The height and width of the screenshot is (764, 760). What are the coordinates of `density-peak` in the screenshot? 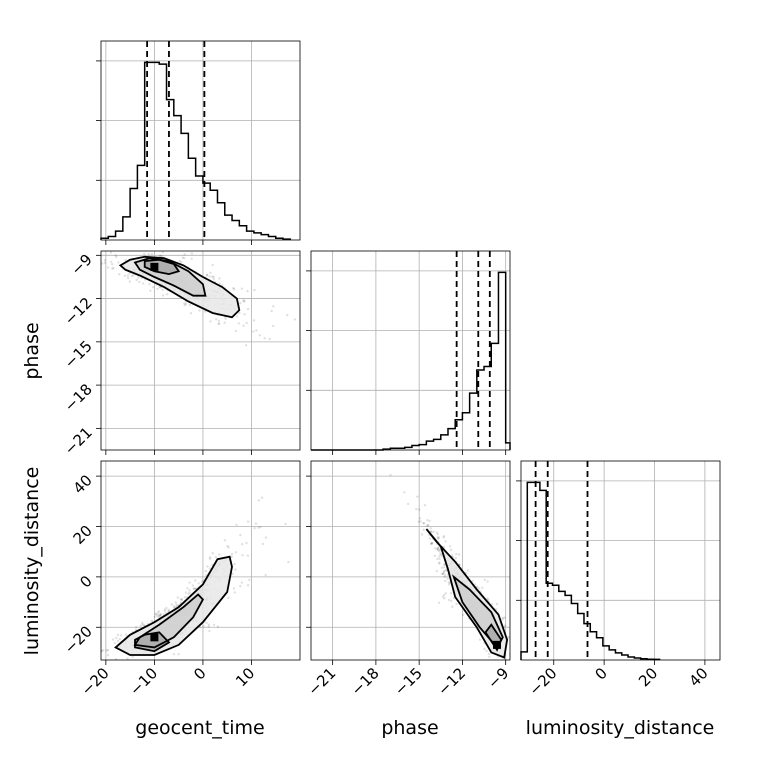 It's located at (154, 266).